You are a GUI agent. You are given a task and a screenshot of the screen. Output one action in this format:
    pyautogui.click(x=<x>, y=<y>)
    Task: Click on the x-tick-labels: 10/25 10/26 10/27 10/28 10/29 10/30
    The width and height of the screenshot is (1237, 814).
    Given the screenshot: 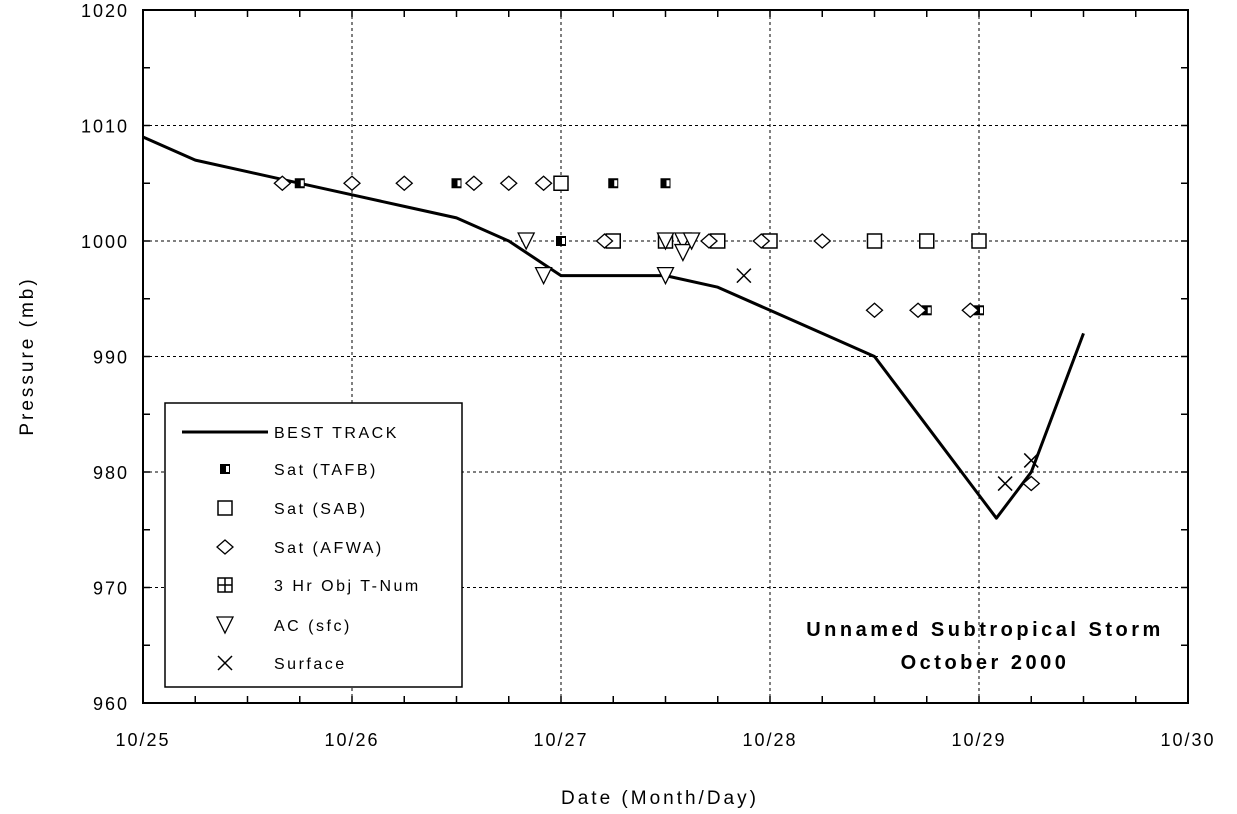 What is the action you would take?
    pyautogui.click(x=665, y=740)
    